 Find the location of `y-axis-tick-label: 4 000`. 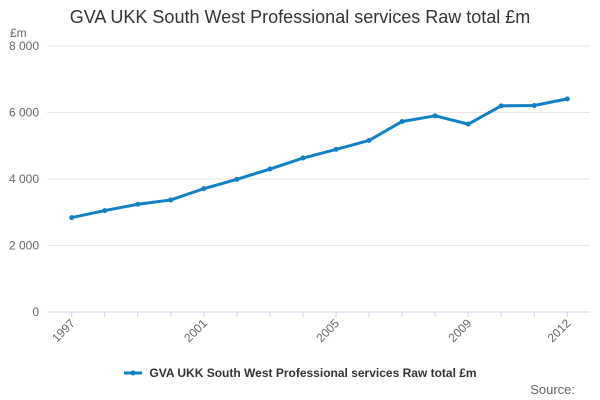

y-axis-tick-label: 4 000 is located at coordinates (24, 179).